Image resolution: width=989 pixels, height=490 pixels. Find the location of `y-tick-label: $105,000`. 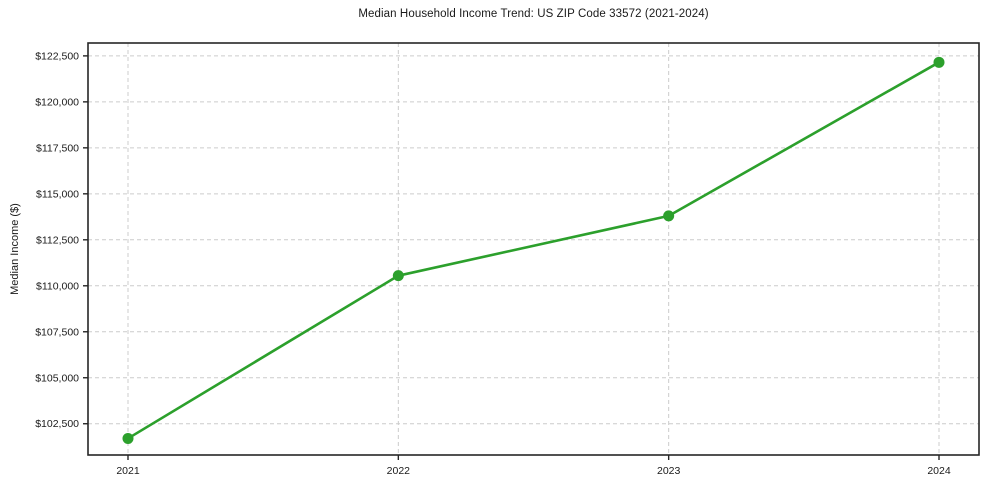

y-tick-label: $105,000 is located at coordinates (57, 378).